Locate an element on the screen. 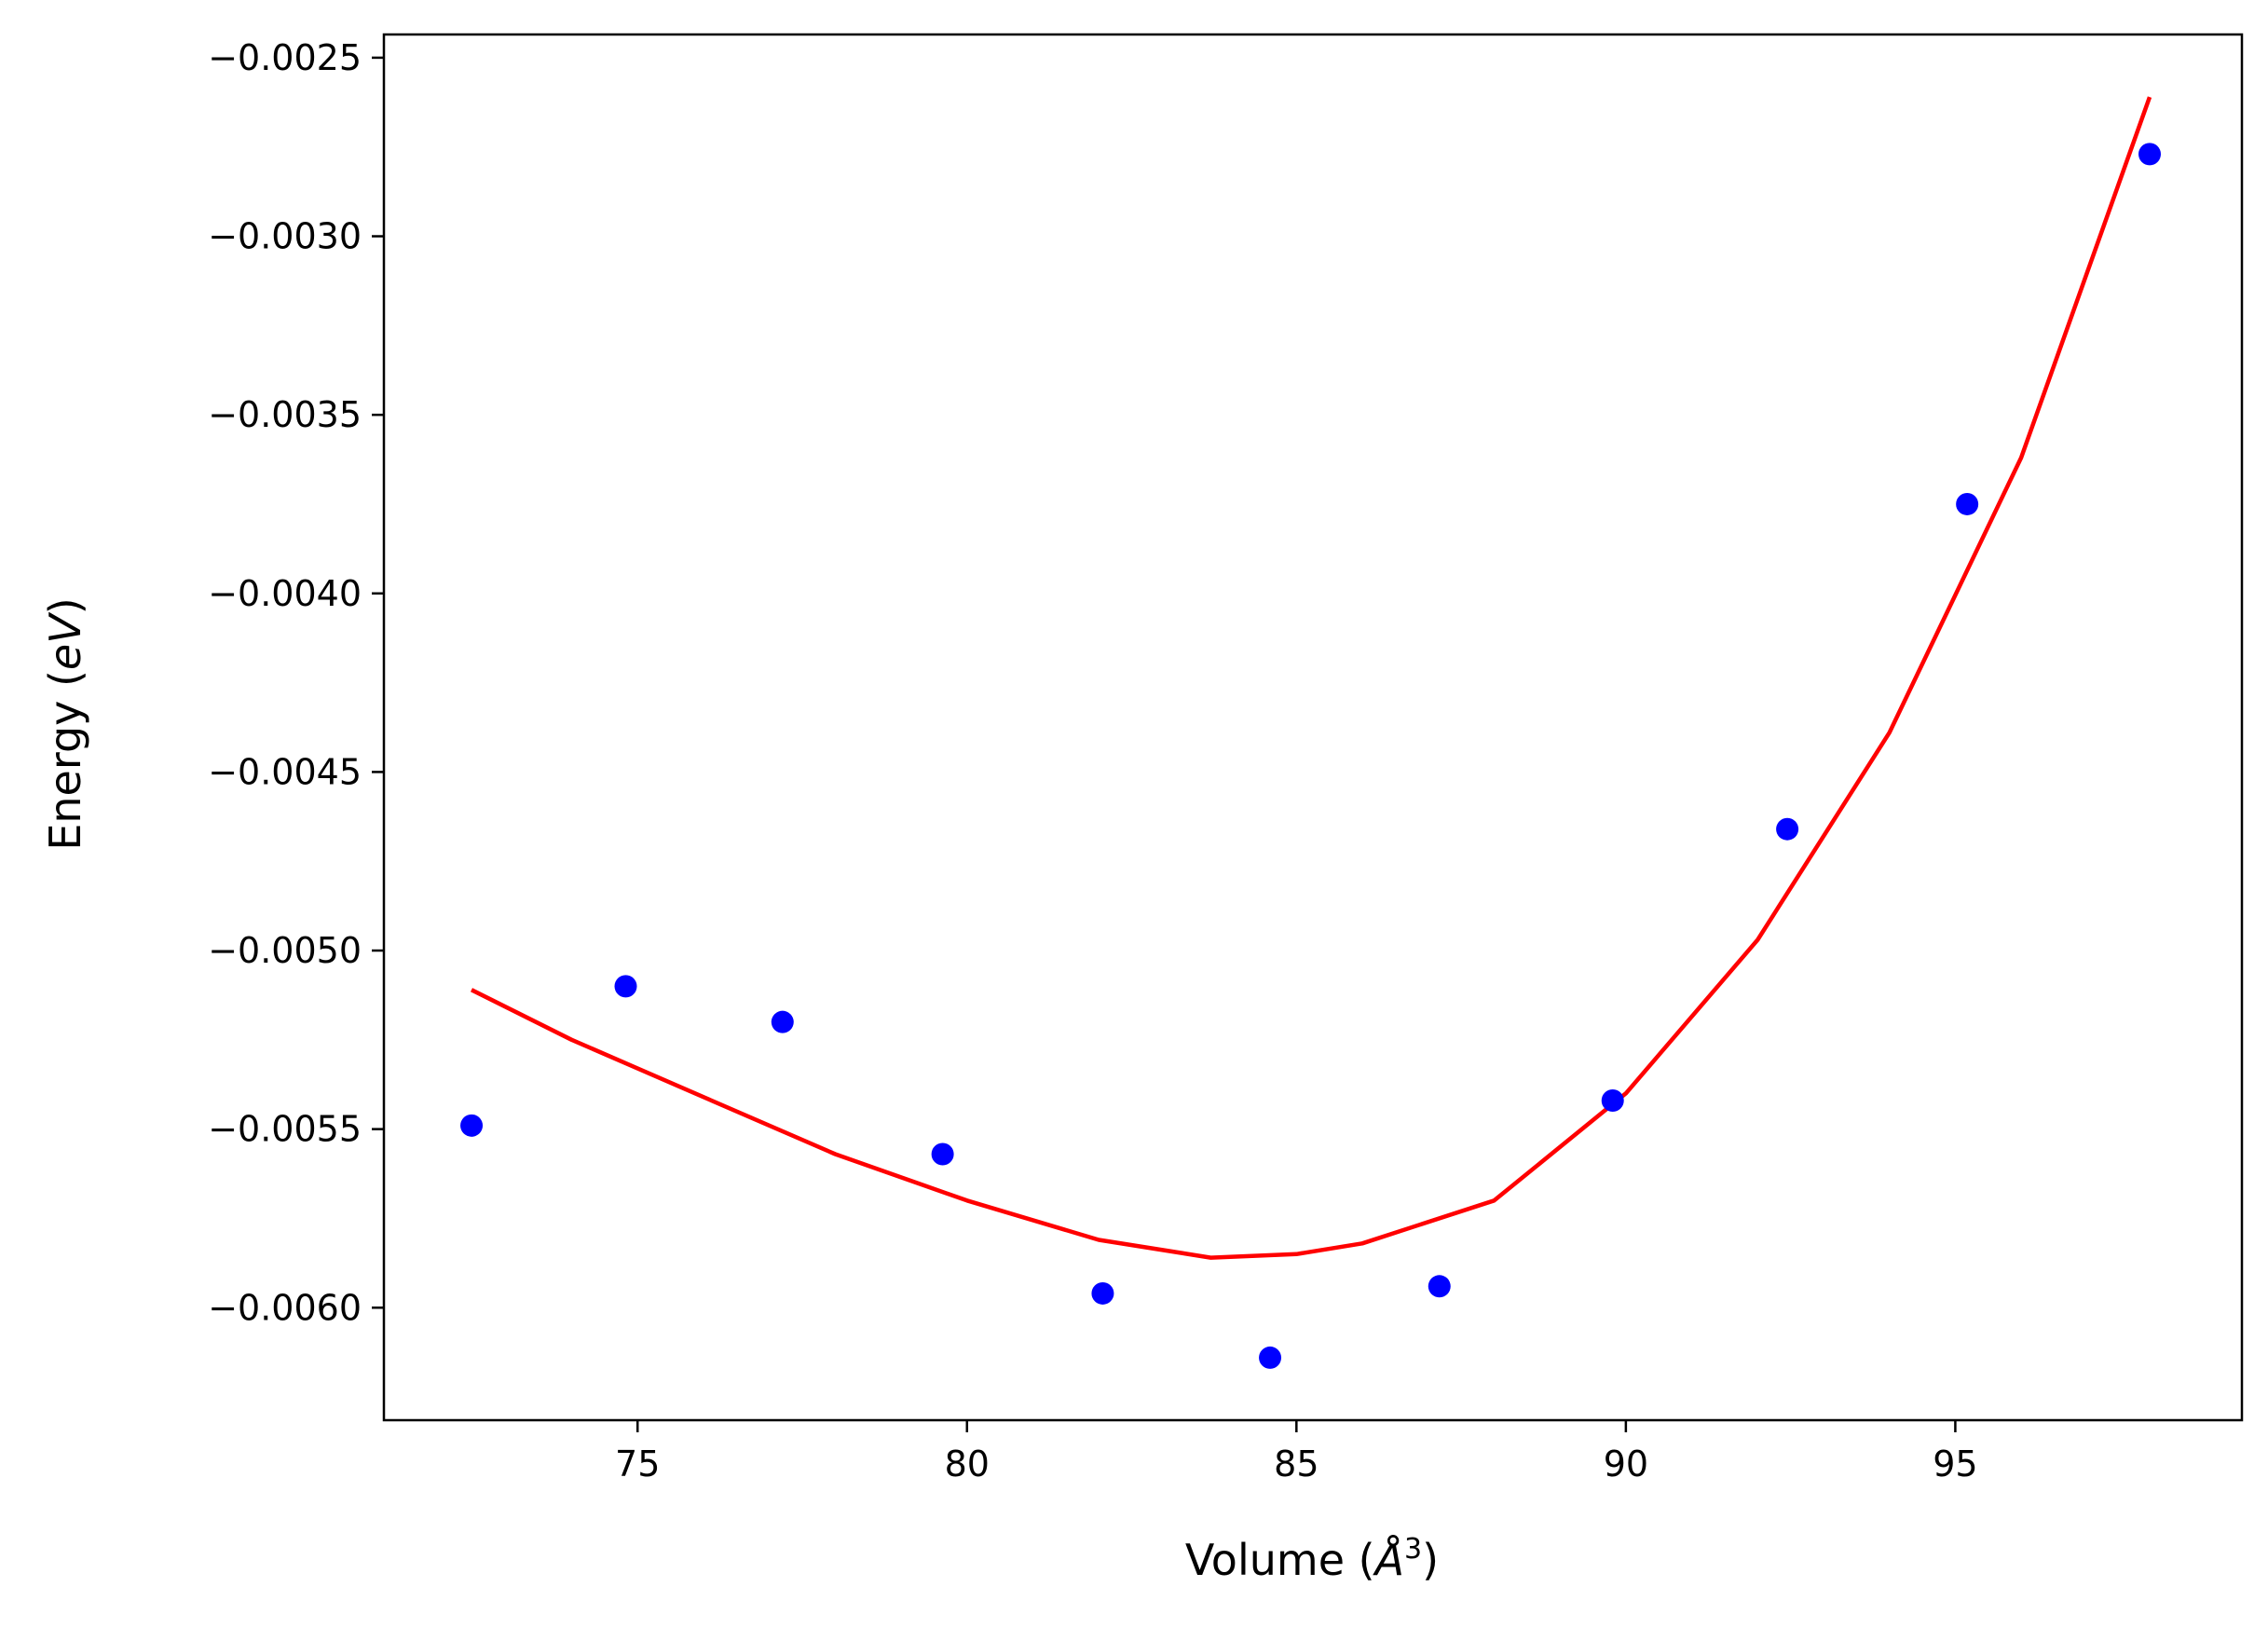  y-tick-label: −0.0050 is located at coordinates (285, 951).